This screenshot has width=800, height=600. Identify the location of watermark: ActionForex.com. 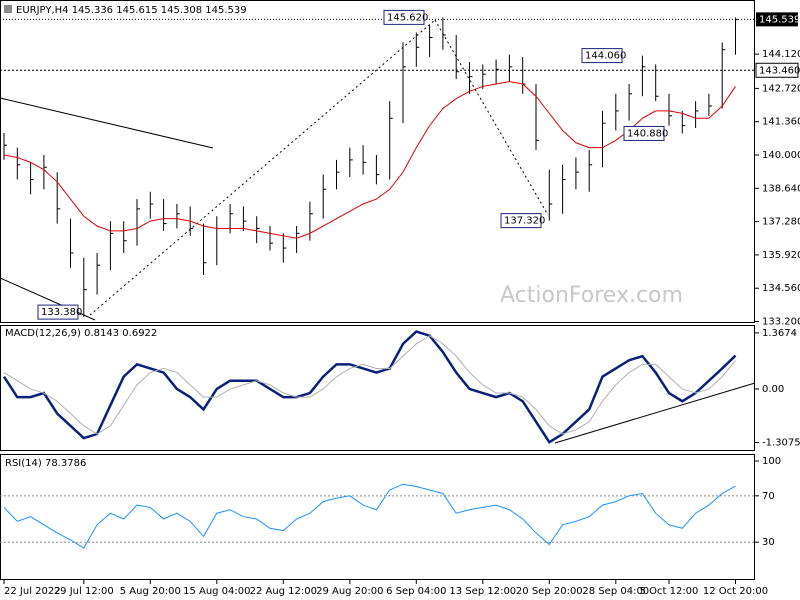
(591, 295).